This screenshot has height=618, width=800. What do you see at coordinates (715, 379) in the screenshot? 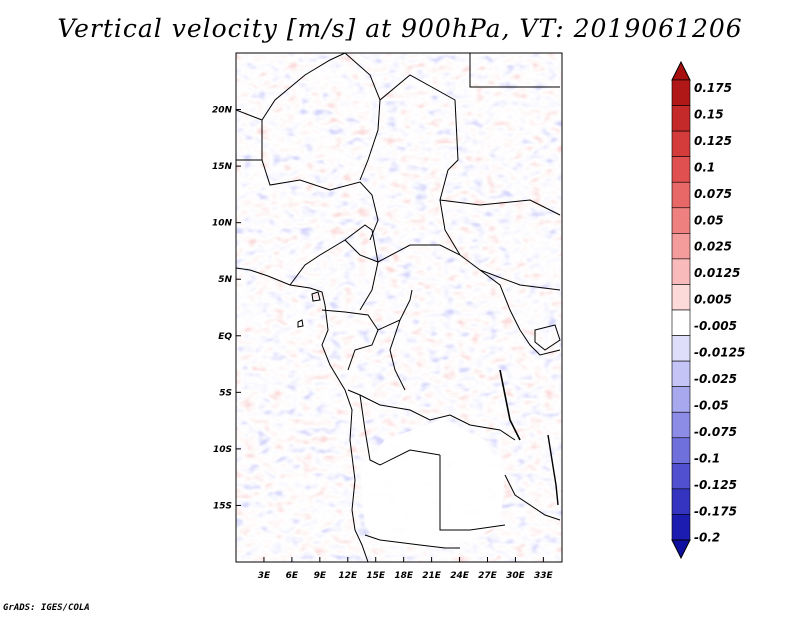
I see `colorbar-label: -0.025` at bounding box center [715, 379].